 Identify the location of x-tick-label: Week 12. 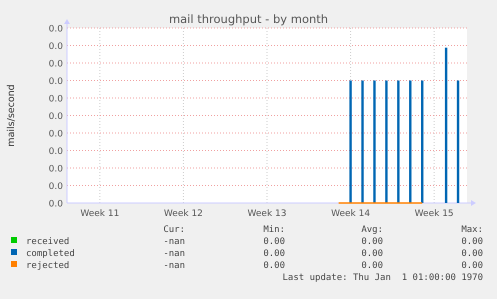
(183, 214).